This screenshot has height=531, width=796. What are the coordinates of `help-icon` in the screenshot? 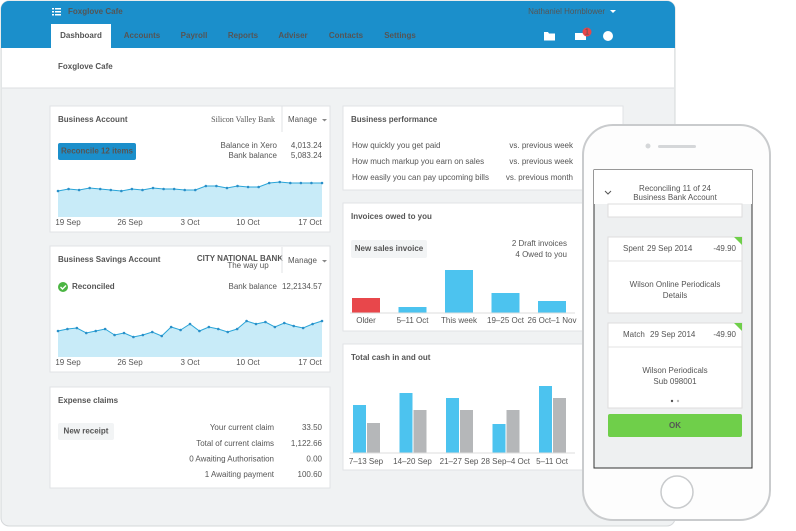 It's located at (608, 36).